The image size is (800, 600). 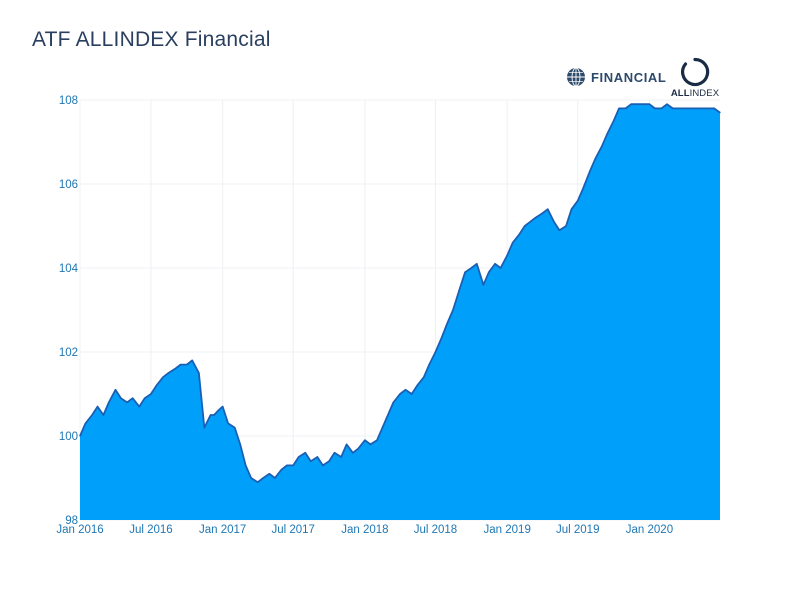 What do you see at coordinates (364, 530) in the screenshot?
I see `x-tick-label: Jan 2018` at bounding box center [364, 530].